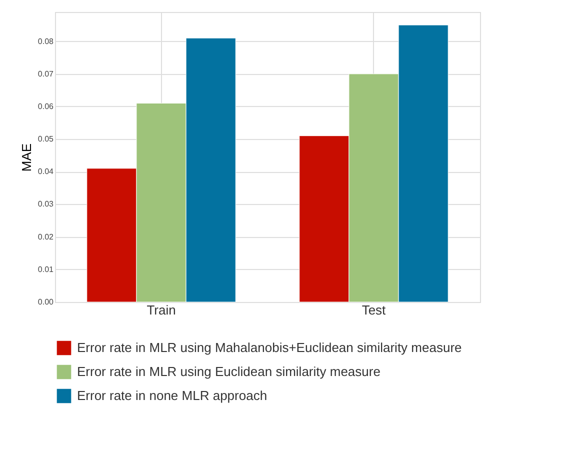 The width and height of the screenshot is (582, 450). Describe the element at coordinates (46, 171) in the screenshot. I see `y-tick-label: 0.04` at that location.